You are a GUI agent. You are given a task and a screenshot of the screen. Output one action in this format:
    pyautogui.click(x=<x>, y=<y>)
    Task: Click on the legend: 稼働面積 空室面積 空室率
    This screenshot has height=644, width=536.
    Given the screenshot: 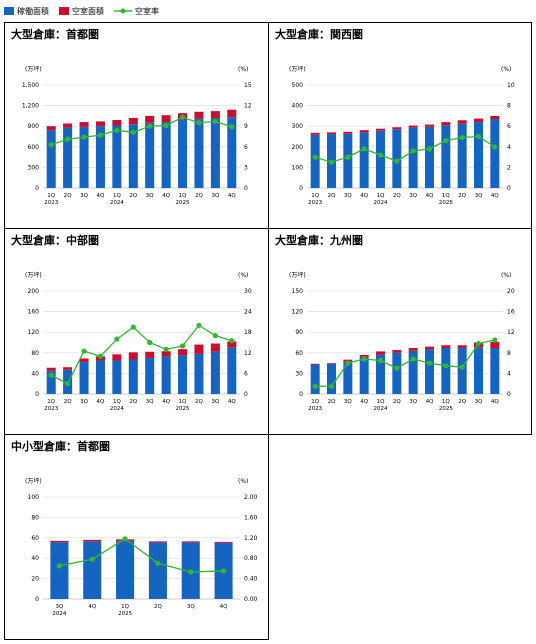 What is the action you would take?
    pyautogui.click(x=86, y=11)
    